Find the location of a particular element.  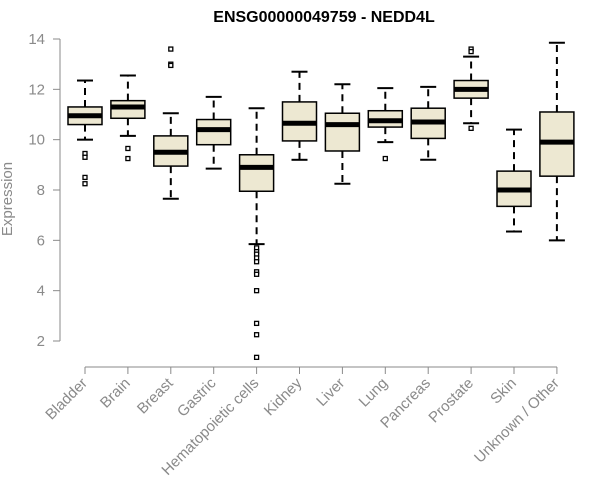

box-brain is located at coordinates (128, 118).